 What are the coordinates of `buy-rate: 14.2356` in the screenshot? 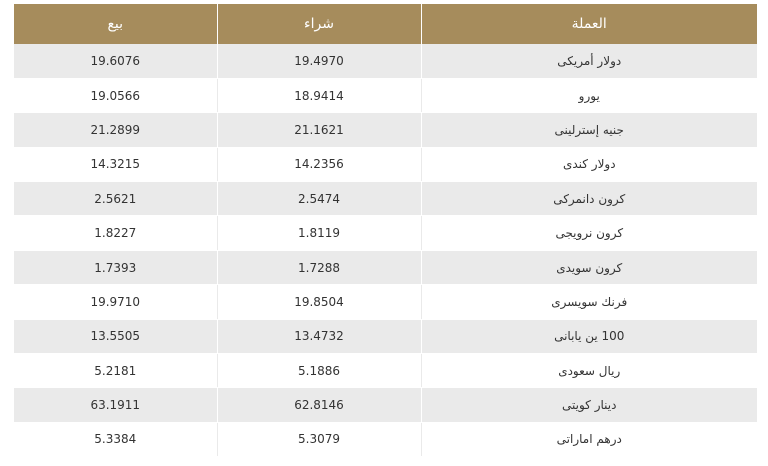 It's located at (318, 165).